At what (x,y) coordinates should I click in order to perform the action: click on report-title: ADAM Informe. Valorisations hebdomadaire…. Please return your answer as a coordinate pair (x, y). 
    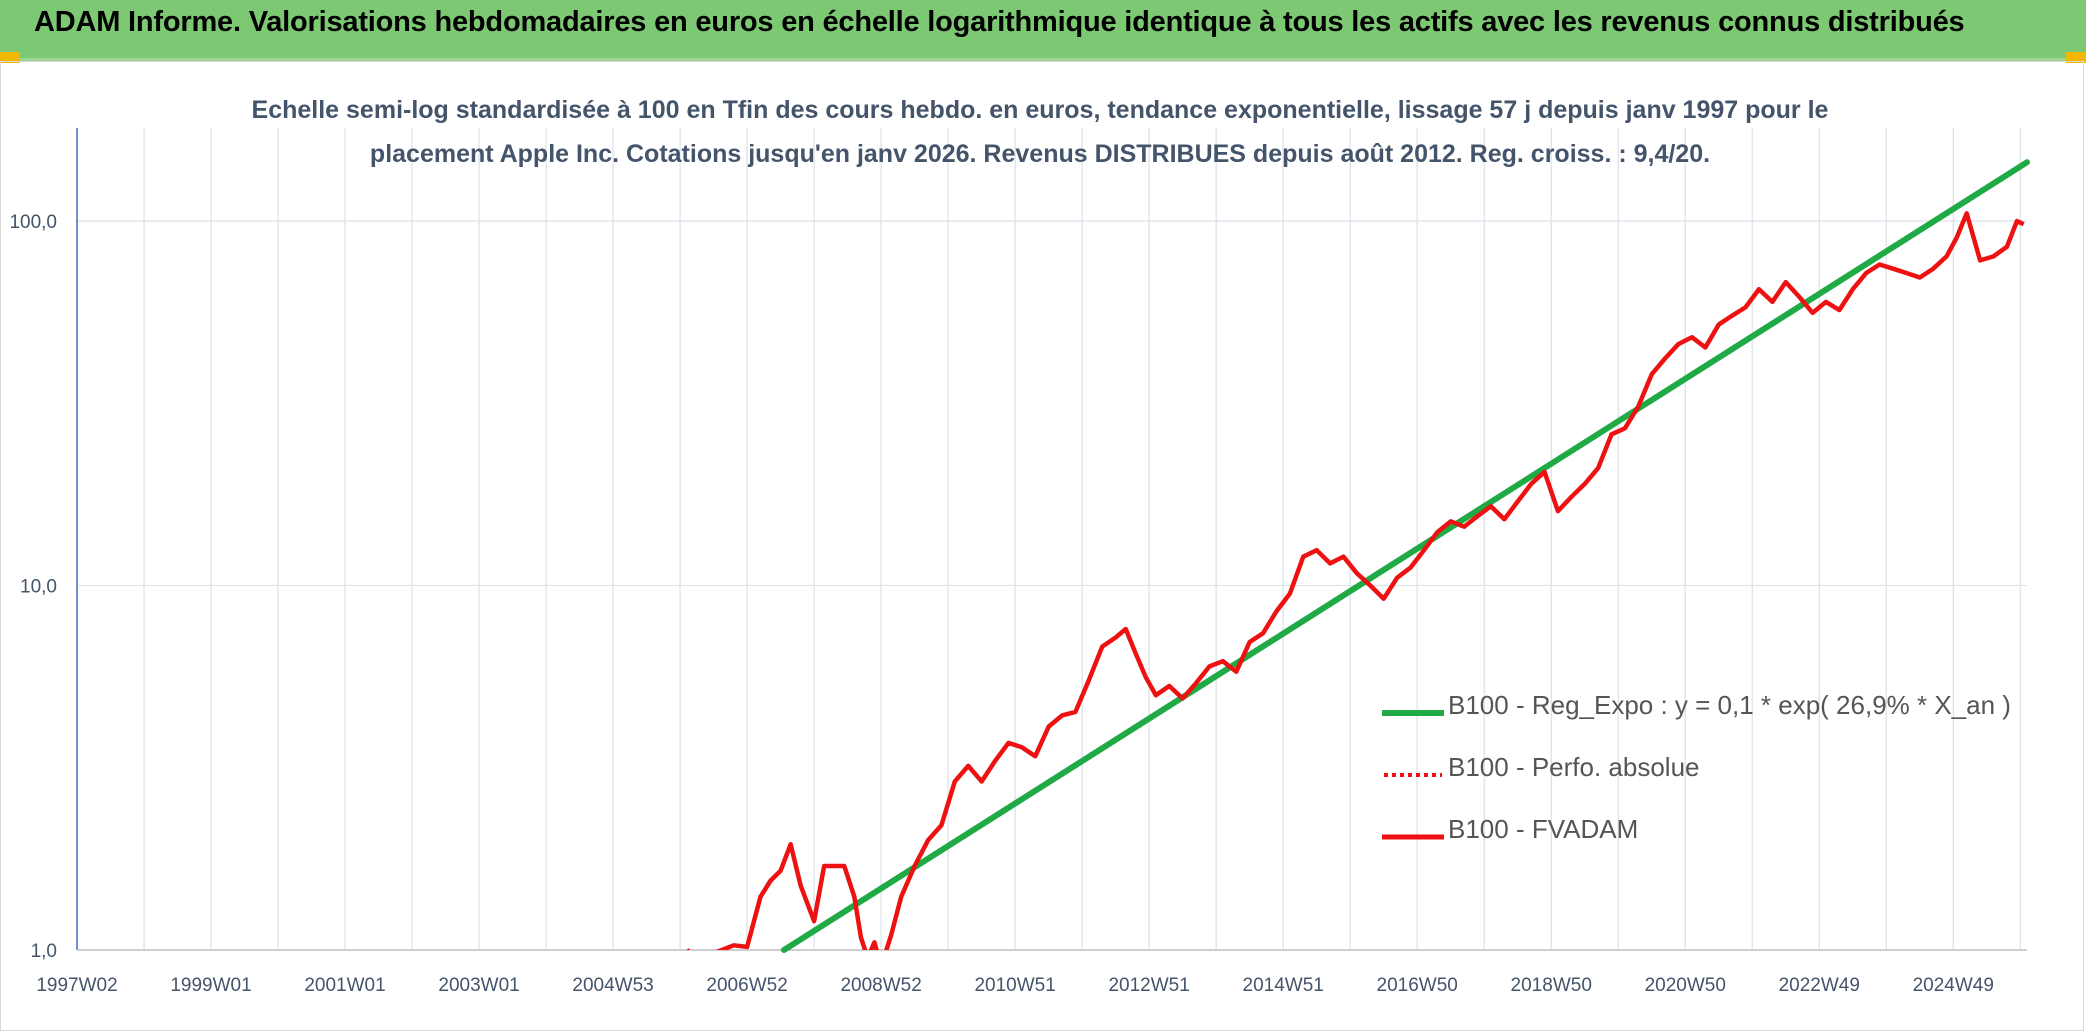
    Looking at the image, I should click on (999, 22).